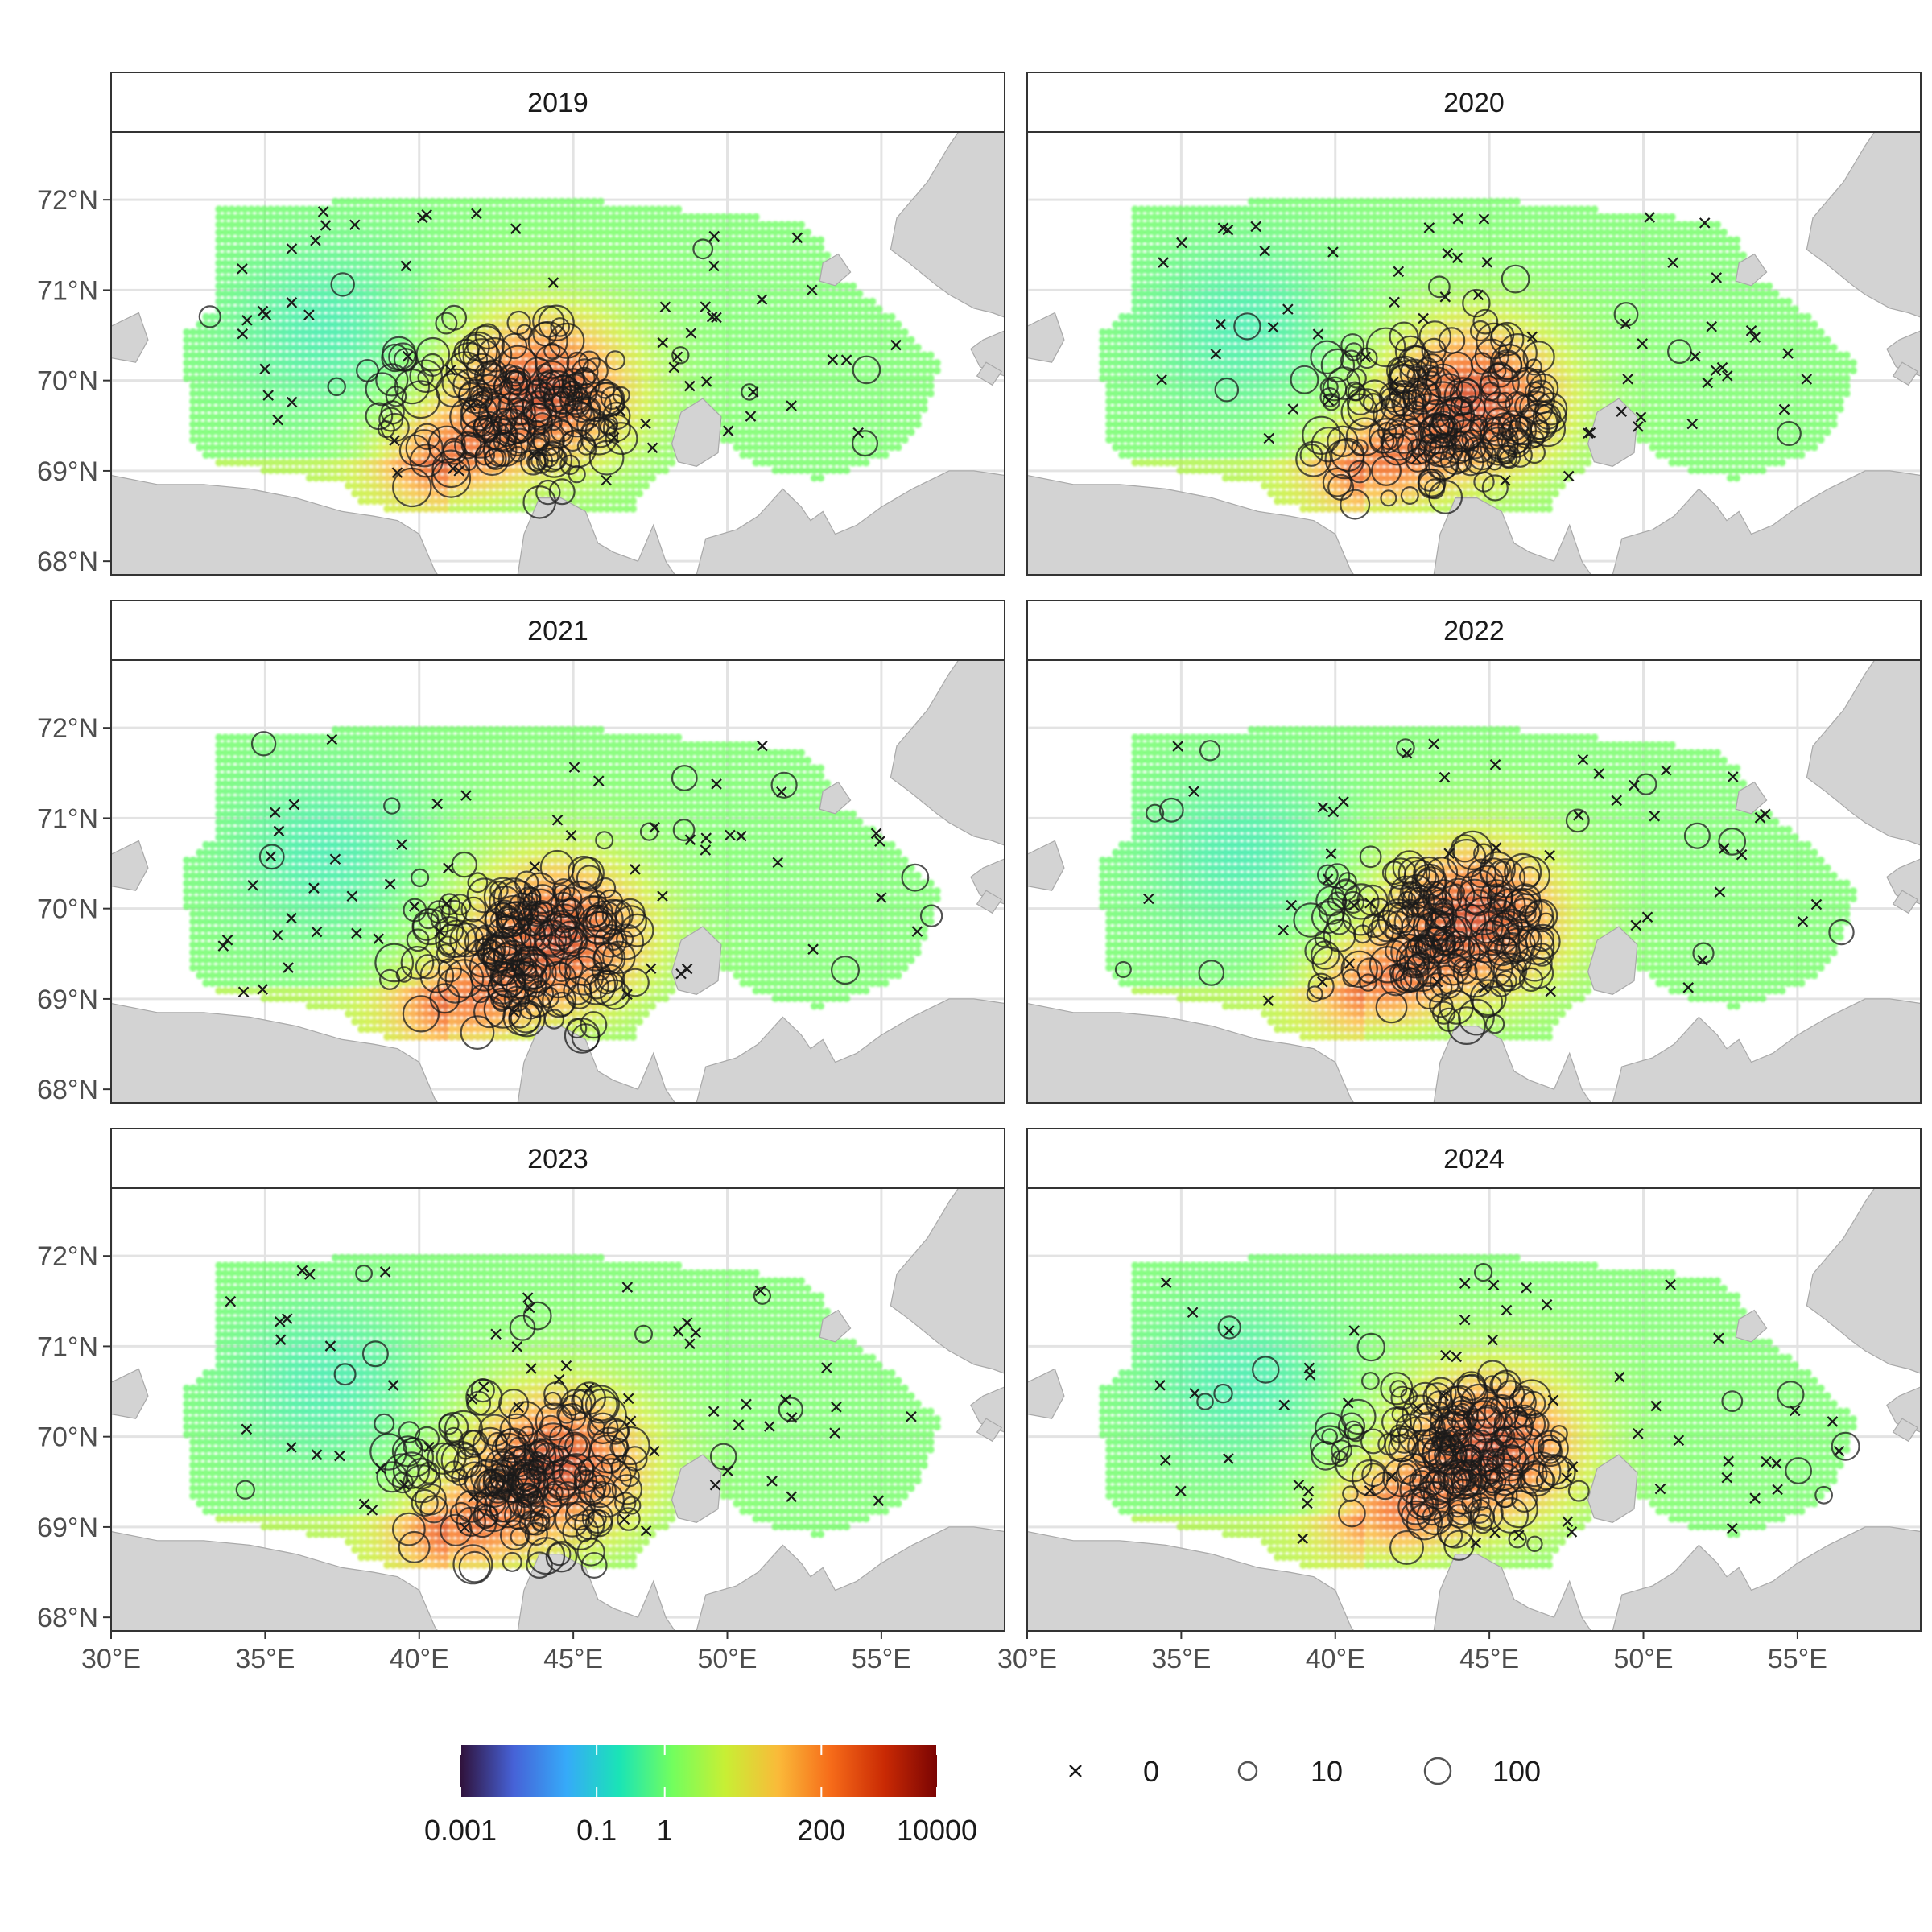  I want to click on size-legend-label: 0, so click(1151, 1771).